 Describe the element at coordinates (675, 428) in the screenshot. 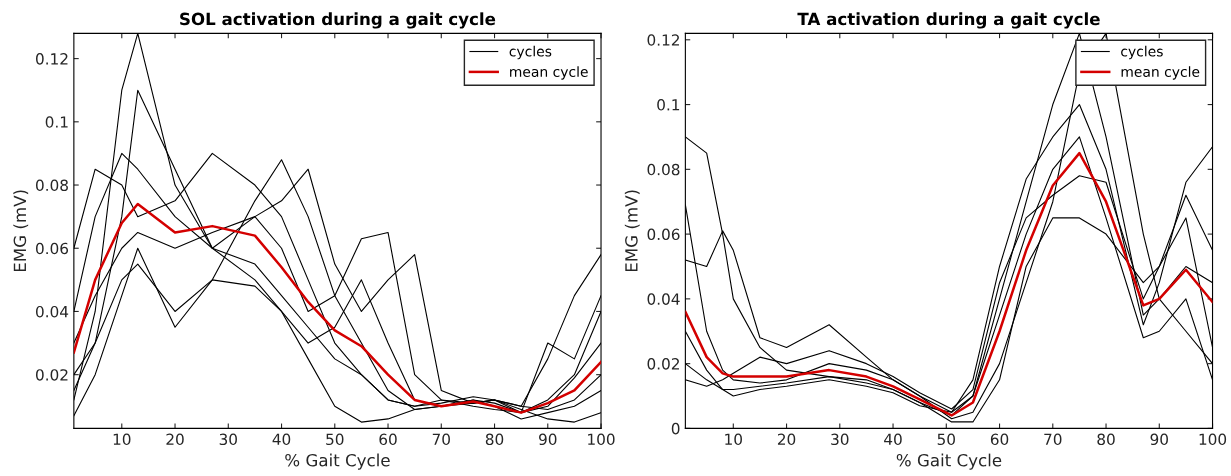

I see `y-tick-label: 0` at that location.